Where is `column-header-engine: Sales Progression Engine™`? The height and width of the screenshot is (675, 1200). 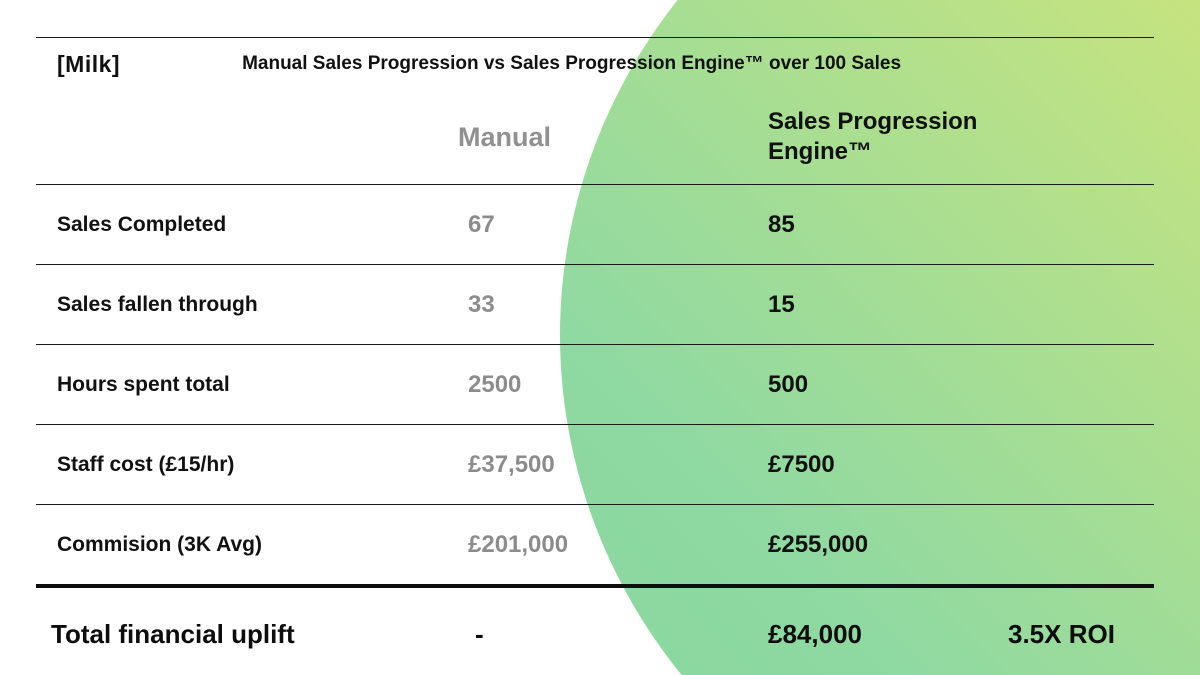
column-header-engine: Sales Progression Engine™ is located at coordinates (873, 136).